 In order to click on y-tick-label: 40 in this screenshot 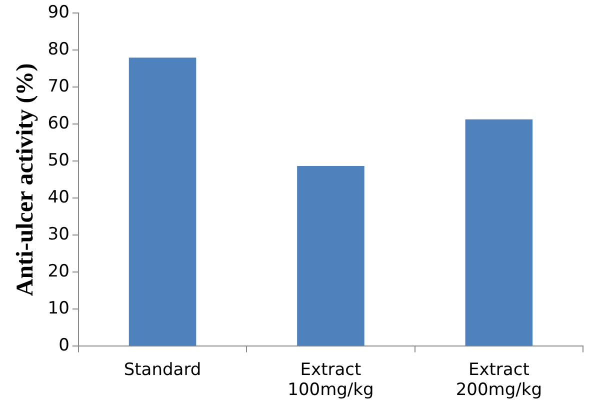, I will do `click(59, 198)`.